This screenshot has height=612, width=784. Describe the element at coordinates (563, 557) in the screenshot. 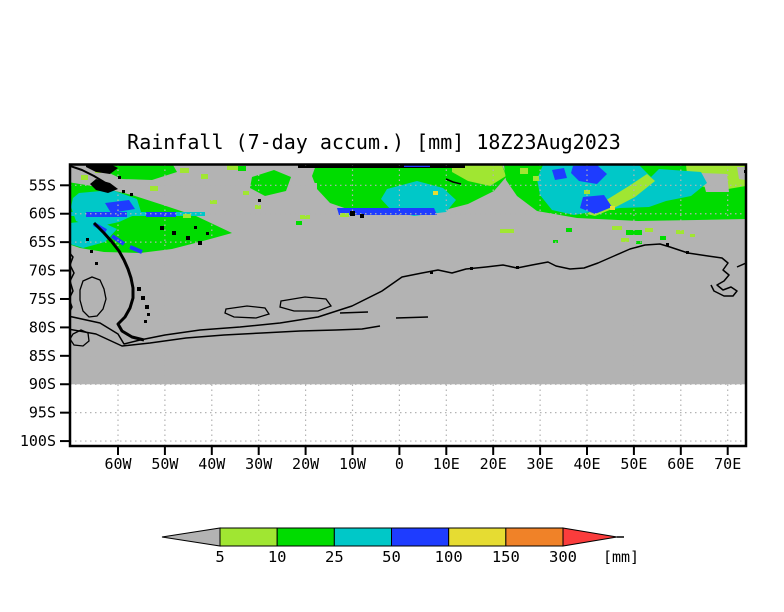

I see `colorbar-level-label: 300` at that location.